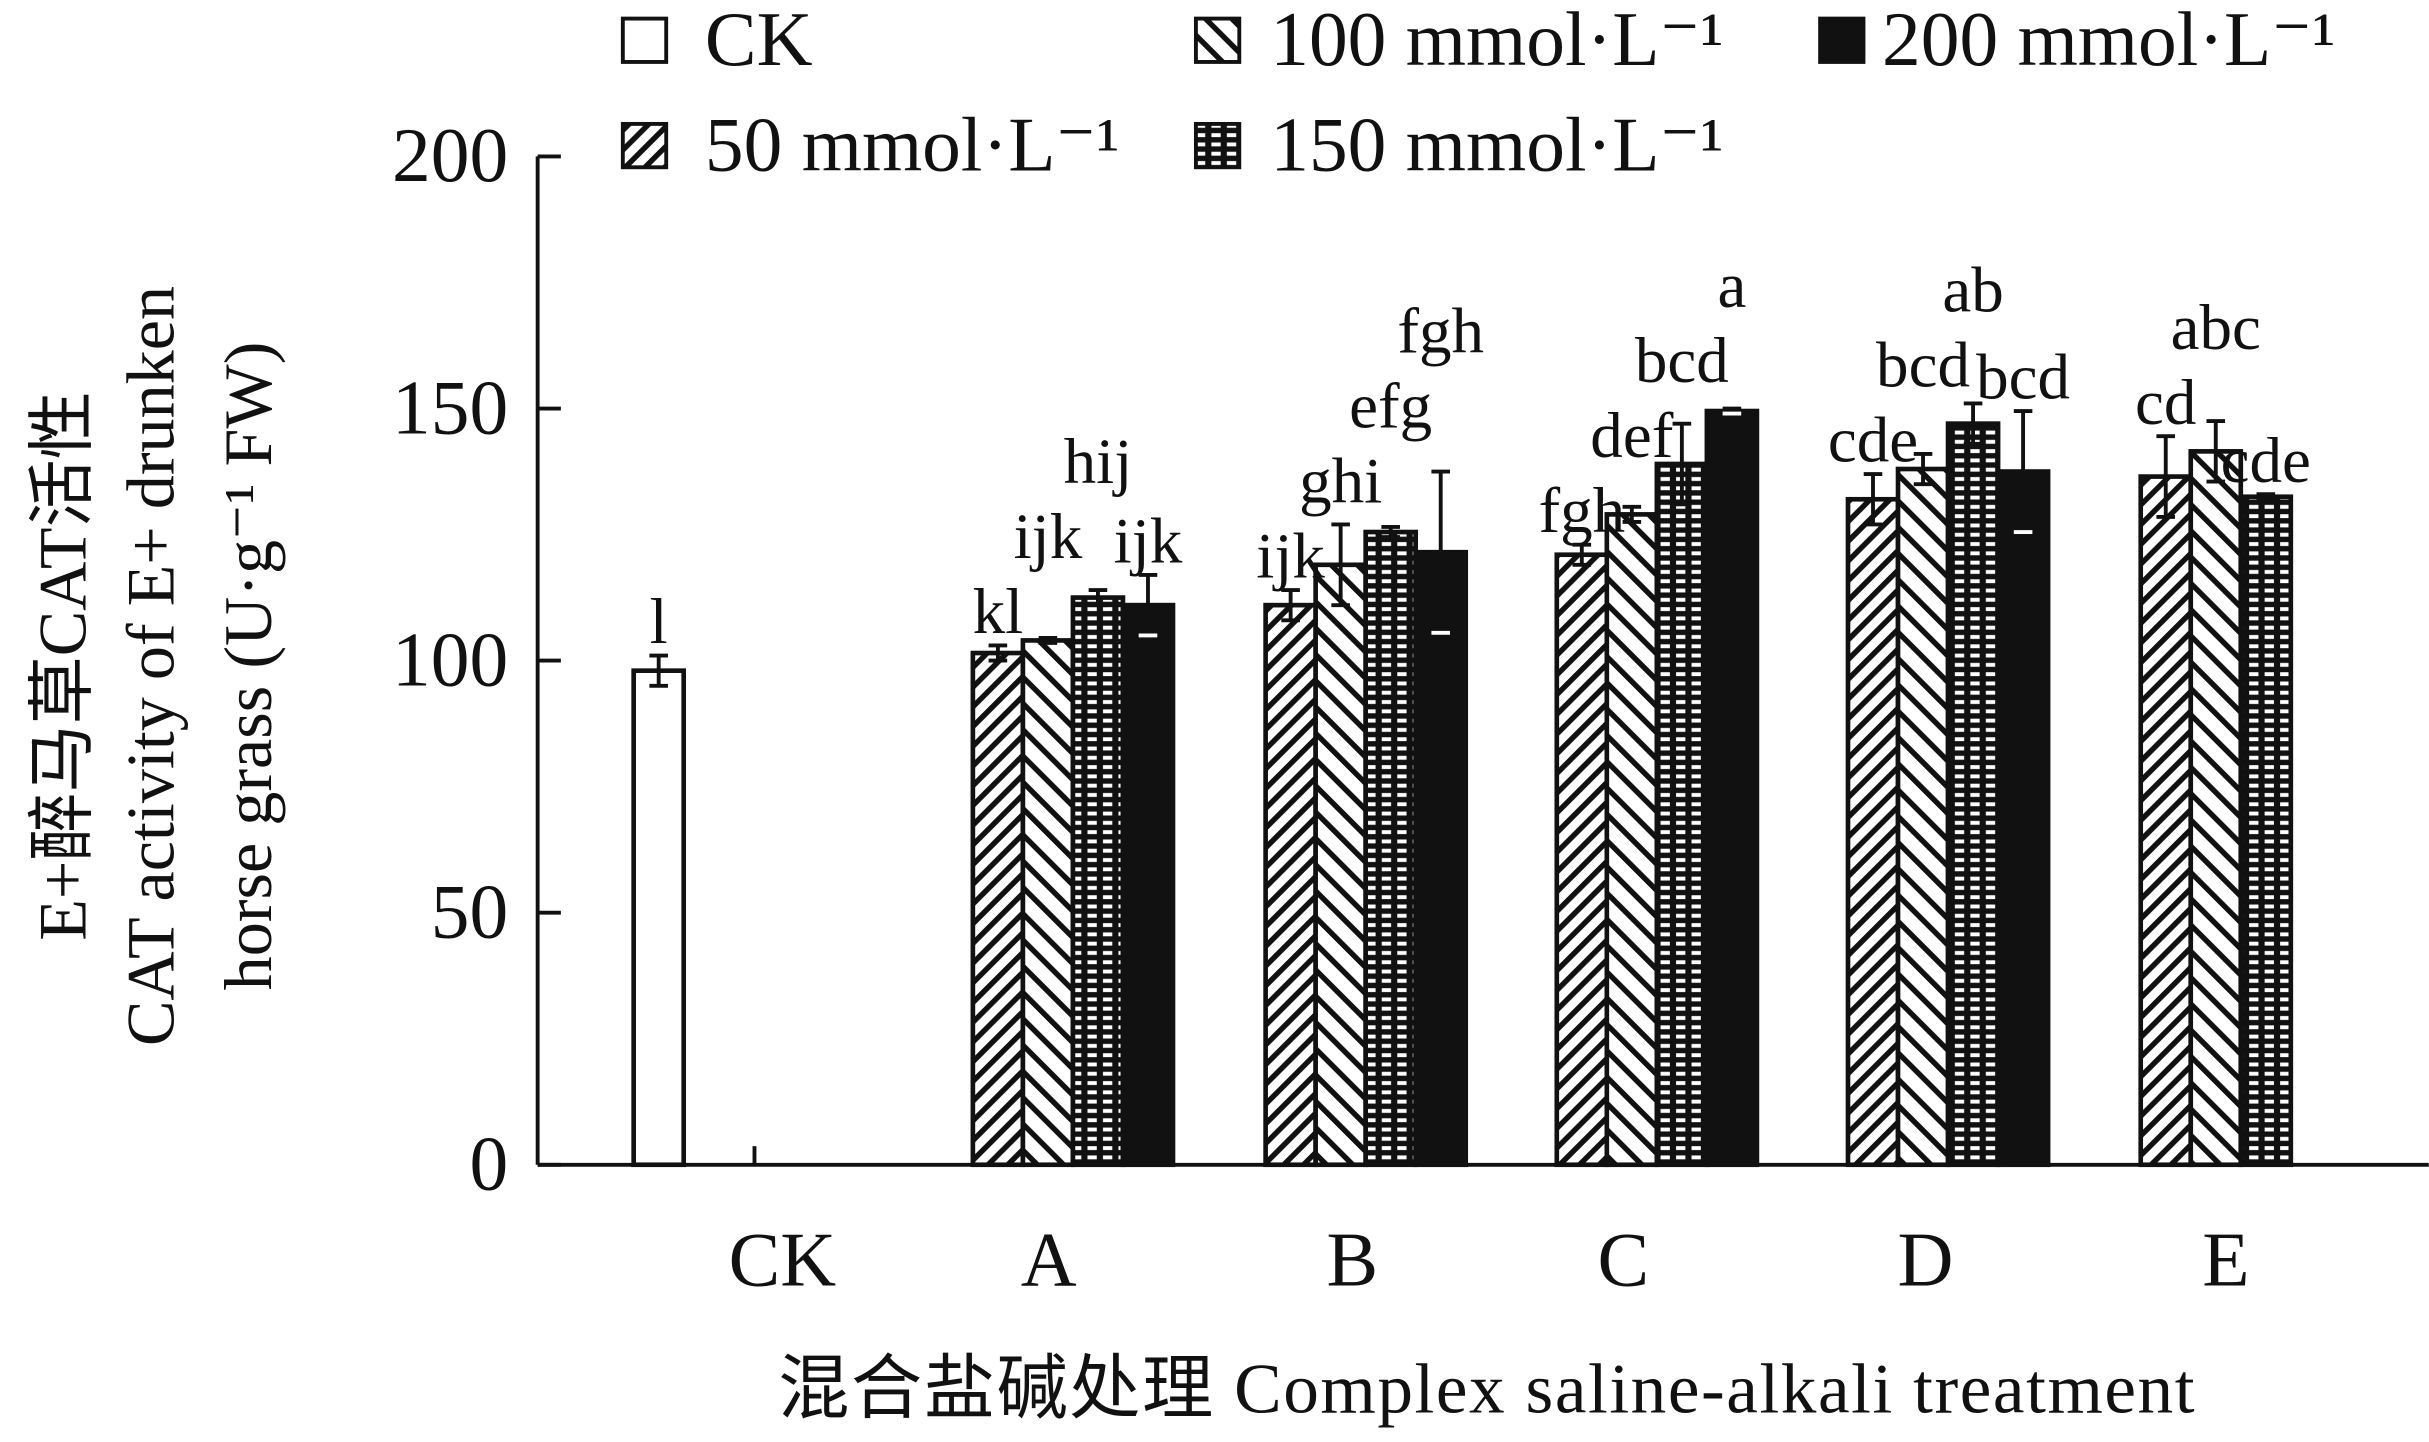 This screenshot has width=2429, height=1442. I want to click on significance-letter: def, so click(1631, 436).